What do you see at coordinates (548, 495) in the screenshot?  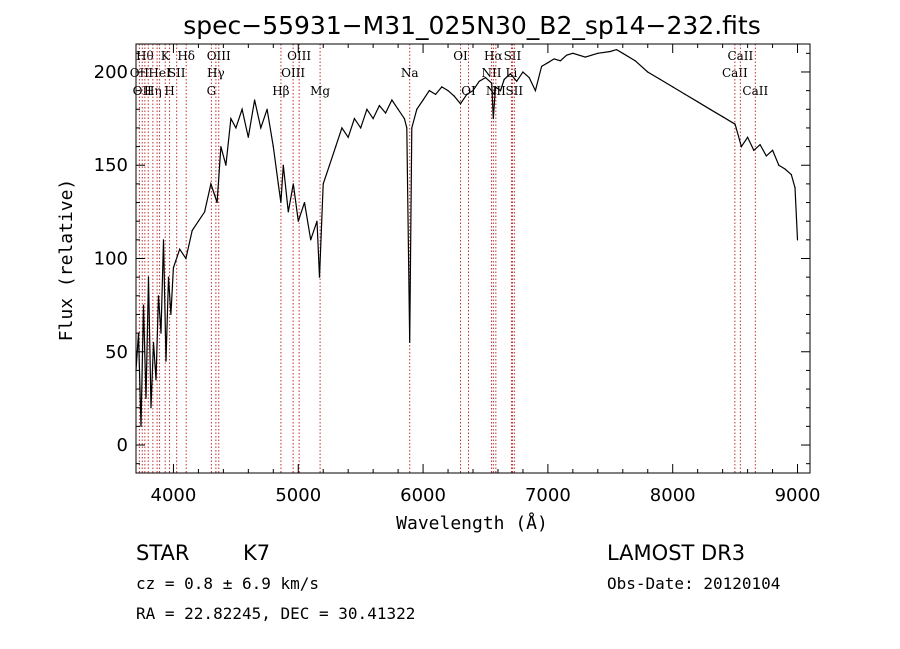 I see `x-tick-label-7000: 7000` at bounding box center [548, 495].